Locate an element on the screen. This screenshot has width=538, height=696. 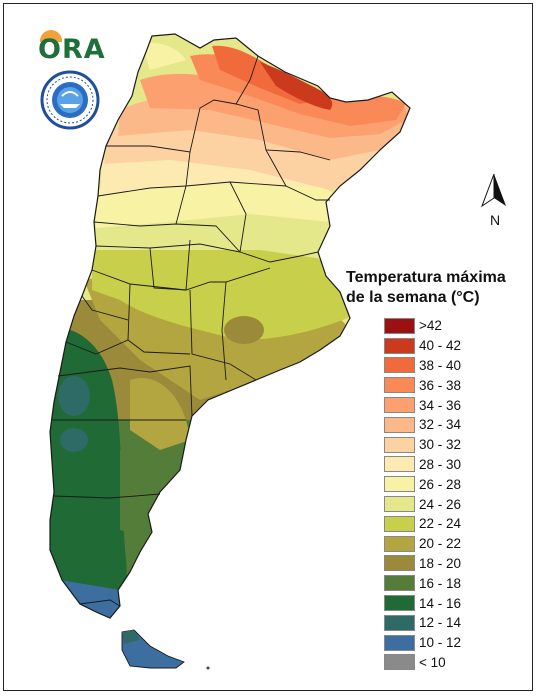
legend-item: 10 - 12 is located at coordinates (439, 643).